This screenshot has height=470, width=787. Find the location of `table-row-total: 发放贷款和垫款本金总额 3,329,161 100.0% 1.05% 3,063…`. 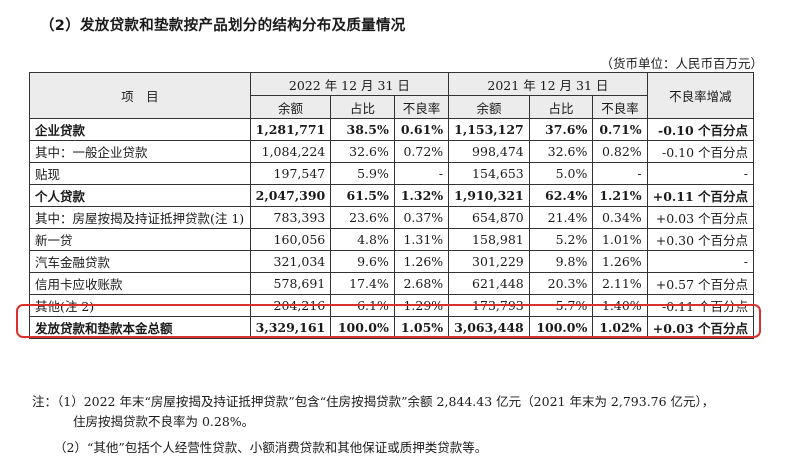

table-row-total: 发放贷款和垫款本金总额 3,329,161 100.0% 1.05% 3,063… is located at coordinates (392, 327).